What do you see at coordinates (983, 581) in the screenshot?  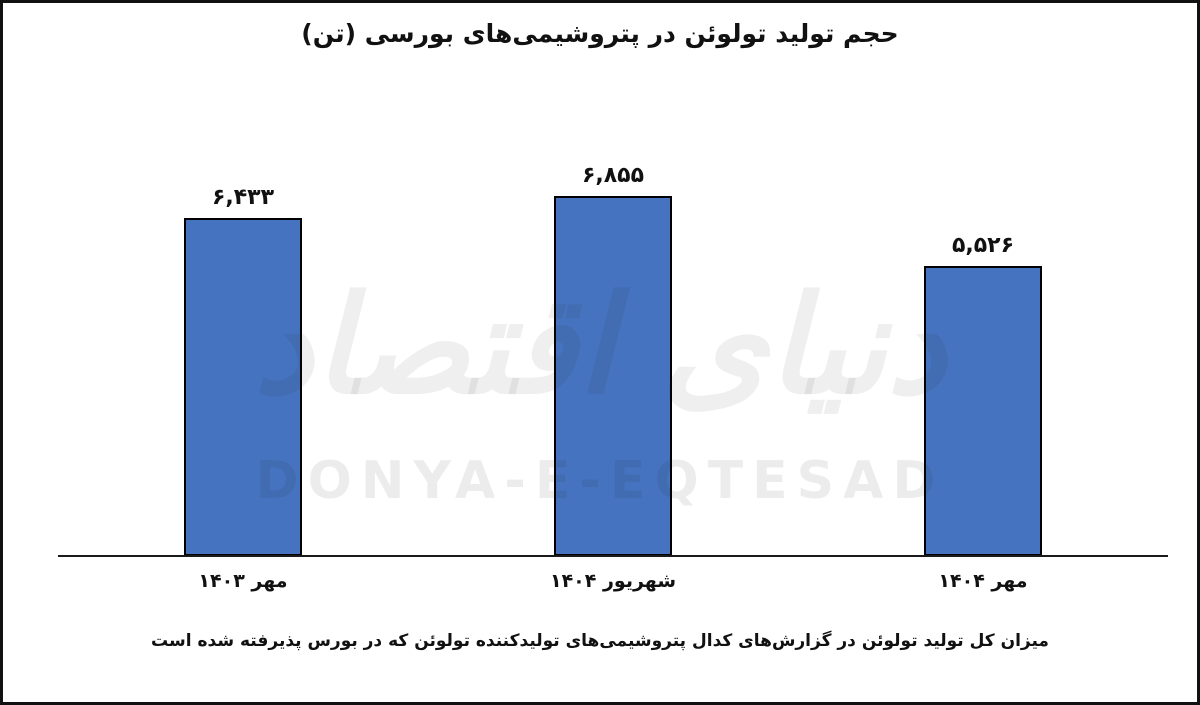 I see `x-axis-tick-label: مهر ۱۴۰۴` at bounding box center [983, 581].